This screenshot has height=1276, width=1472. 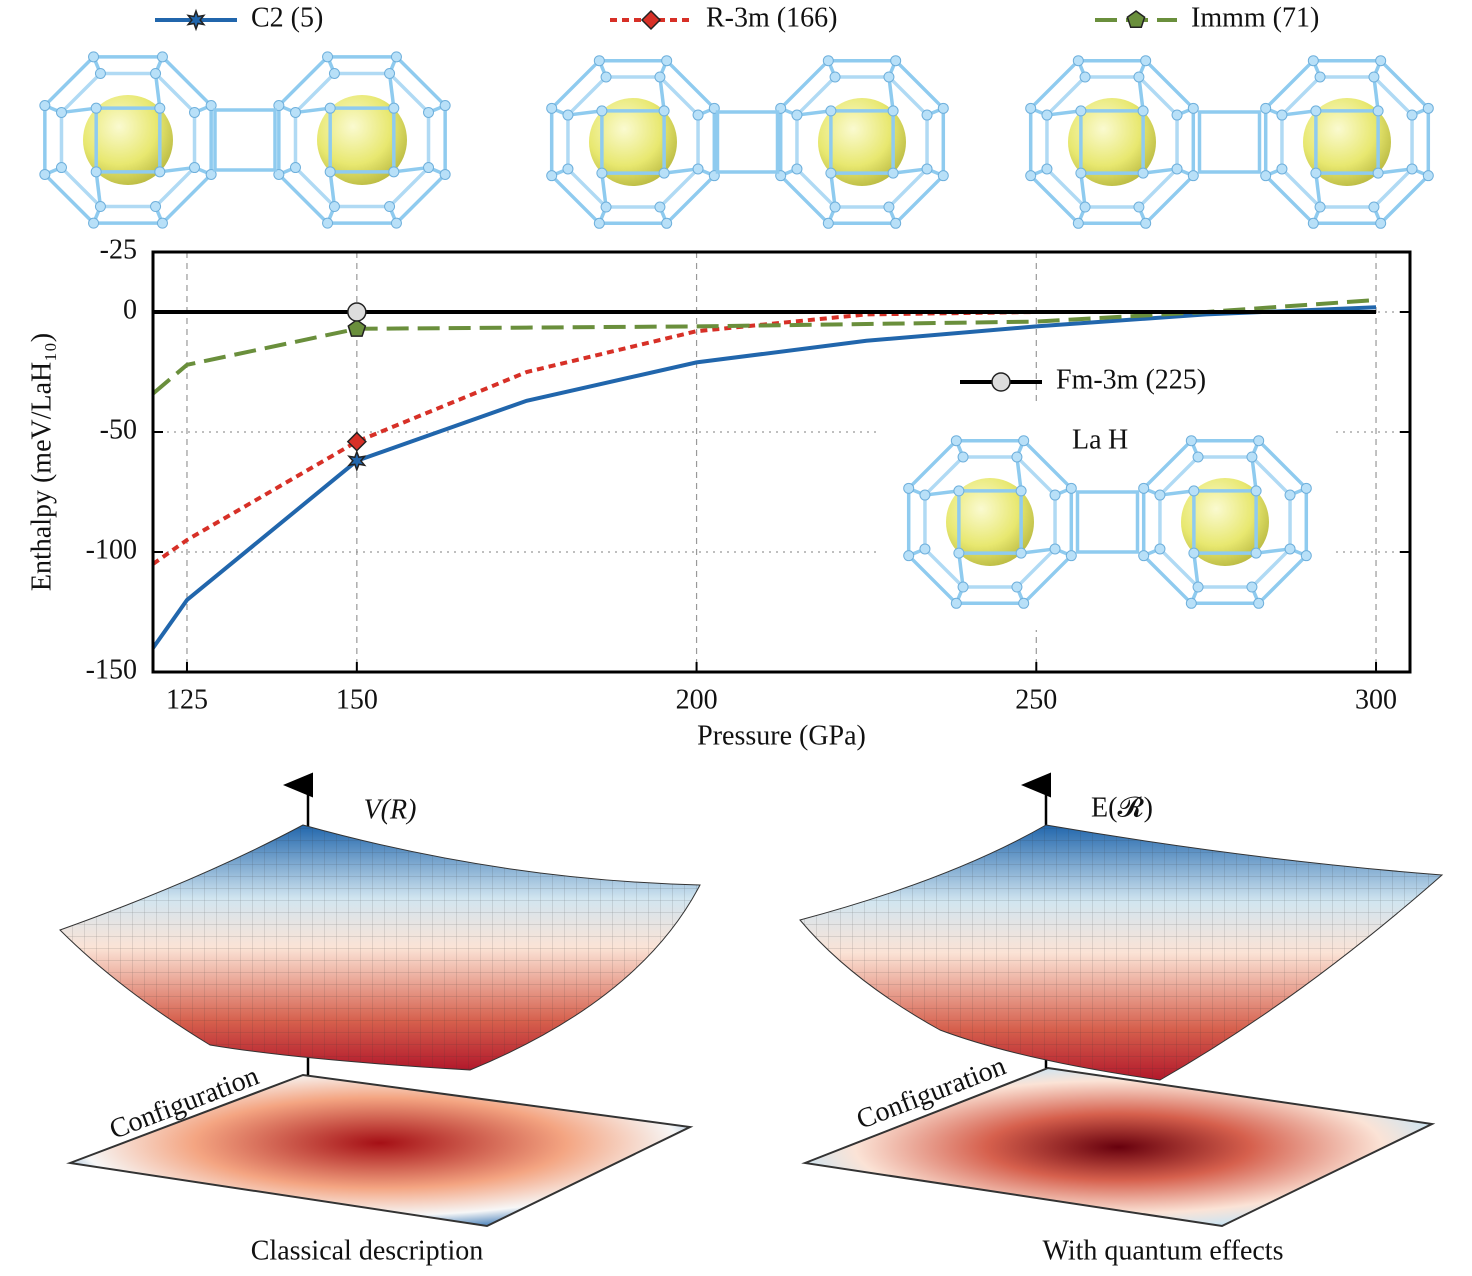 I want to click on x-tick-label: 200, so click(x=697, y=699).